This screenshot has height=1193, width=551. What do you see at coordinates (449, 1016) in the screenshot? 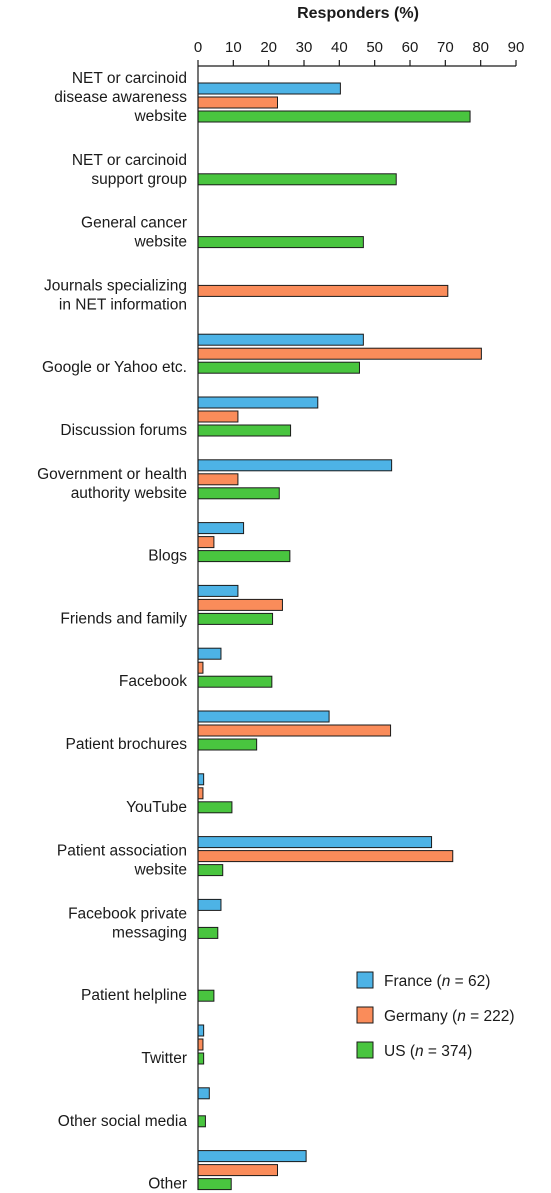
I see `legend-label: Germany (n = 222)` at bounding box center [449, 1016].